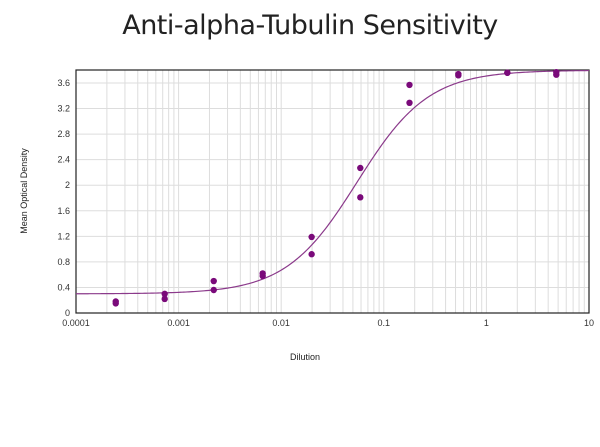 The image size is (600, 447). I want to click on svg-text: 2.8, so click(63, 134).